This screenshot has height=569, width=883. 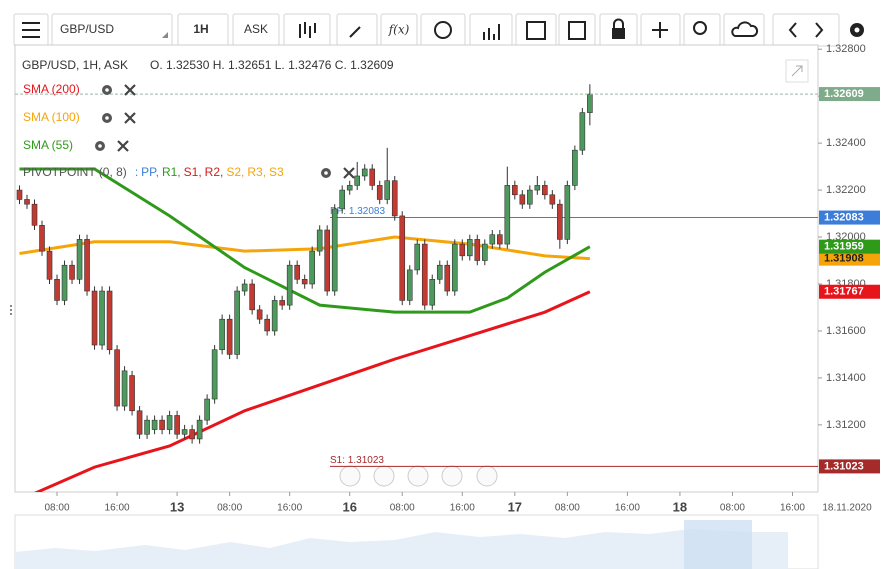 What do you see at coordinates (177, 506) in the screenshot?
I see `x-tick-label: 13` at bounding box center [177, 506].